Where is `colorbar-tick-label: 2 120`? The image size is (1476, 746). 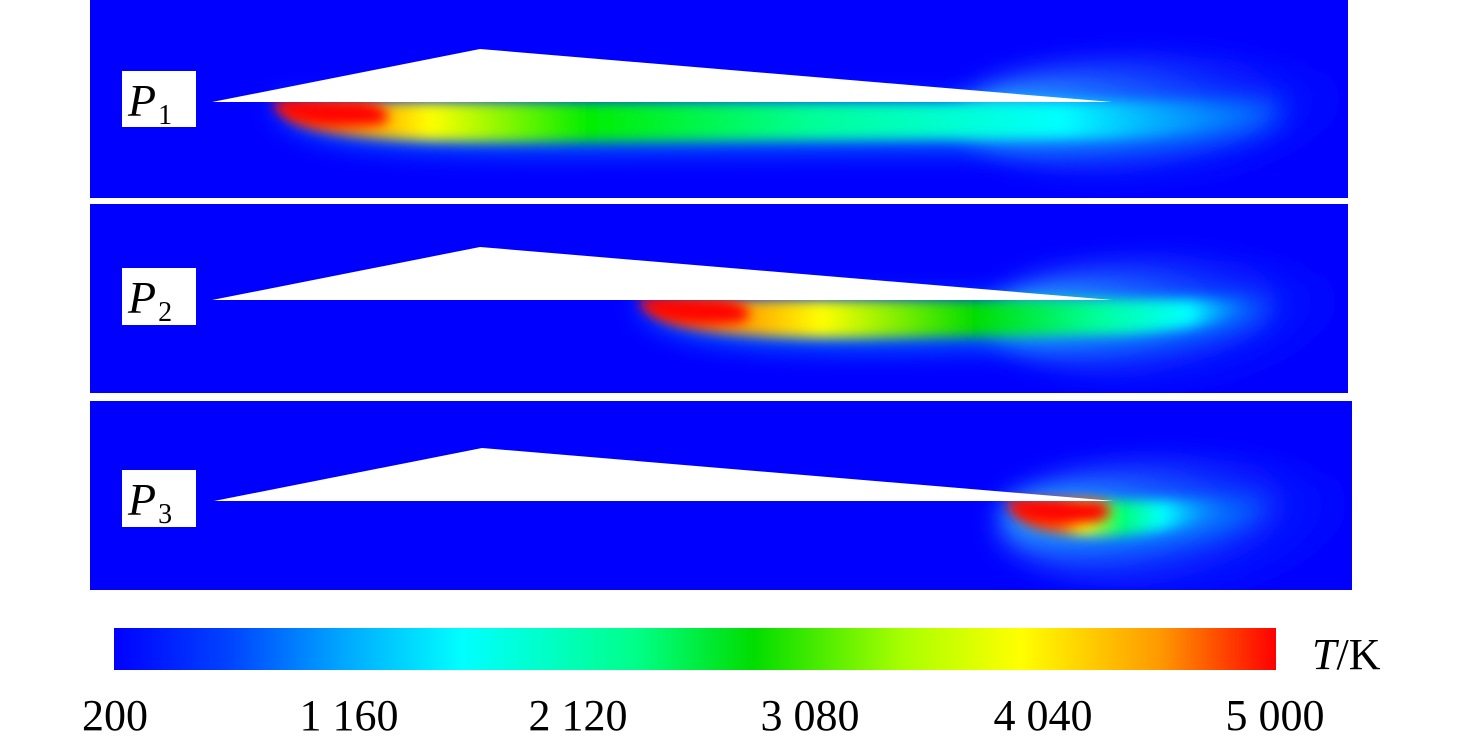 colorbar-tick-label: 2 120 is located at coordinates (578, 715).